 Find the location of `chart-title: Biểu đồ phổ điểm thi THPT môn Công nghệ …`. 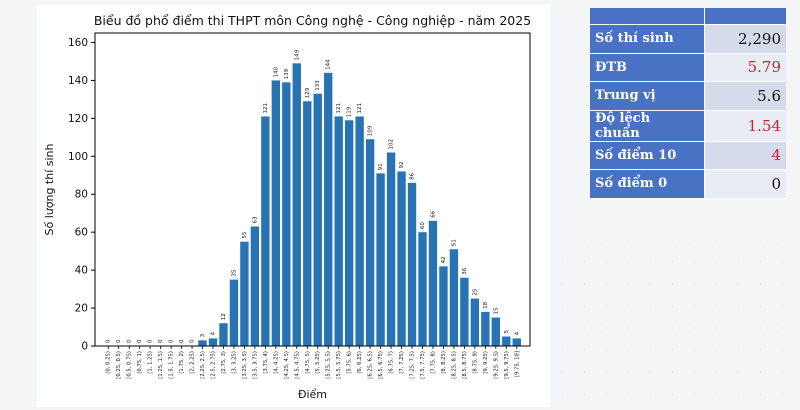

chart-title: Biểu đồ phổ điểm thi THPT môn Công nghệ … is located at coordinates (312, 20).